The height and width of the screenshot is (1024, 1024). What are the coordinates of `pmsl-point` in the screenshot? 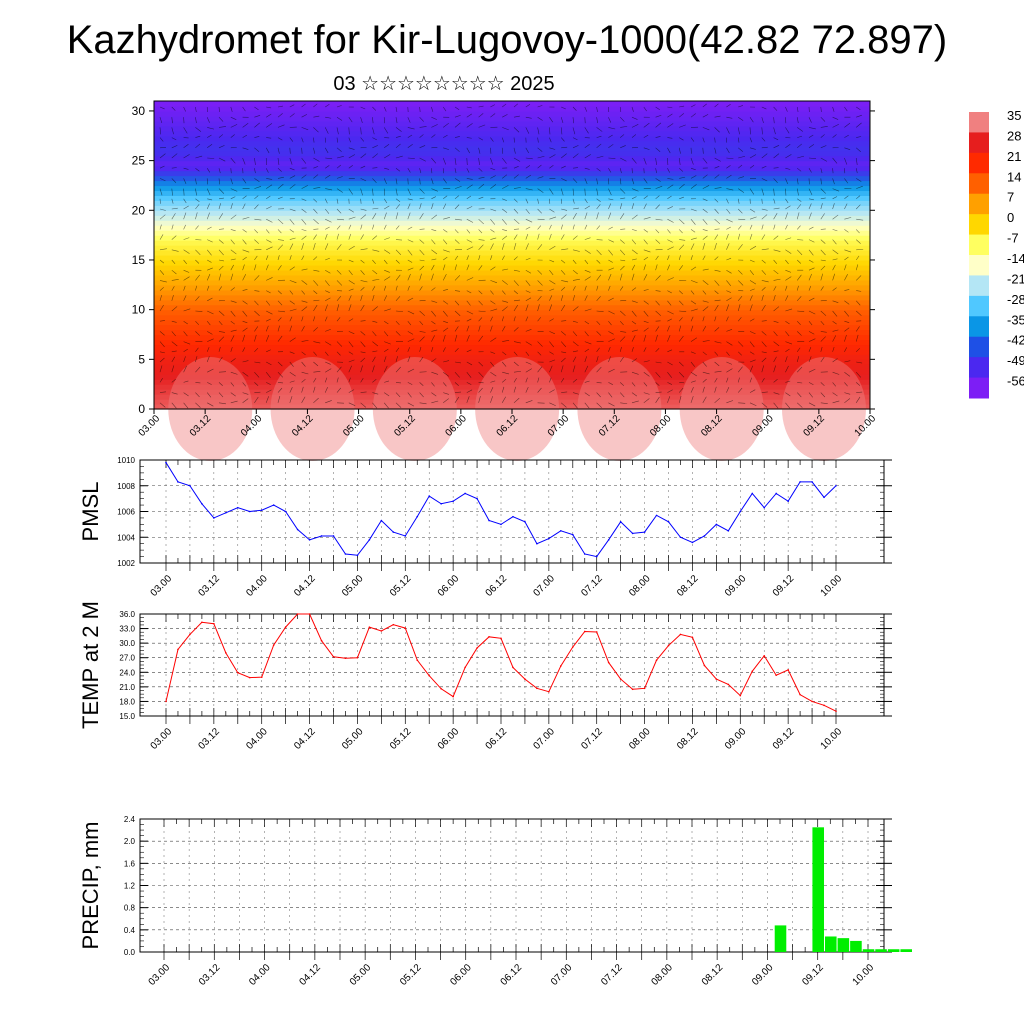 It's located at (836, 485).